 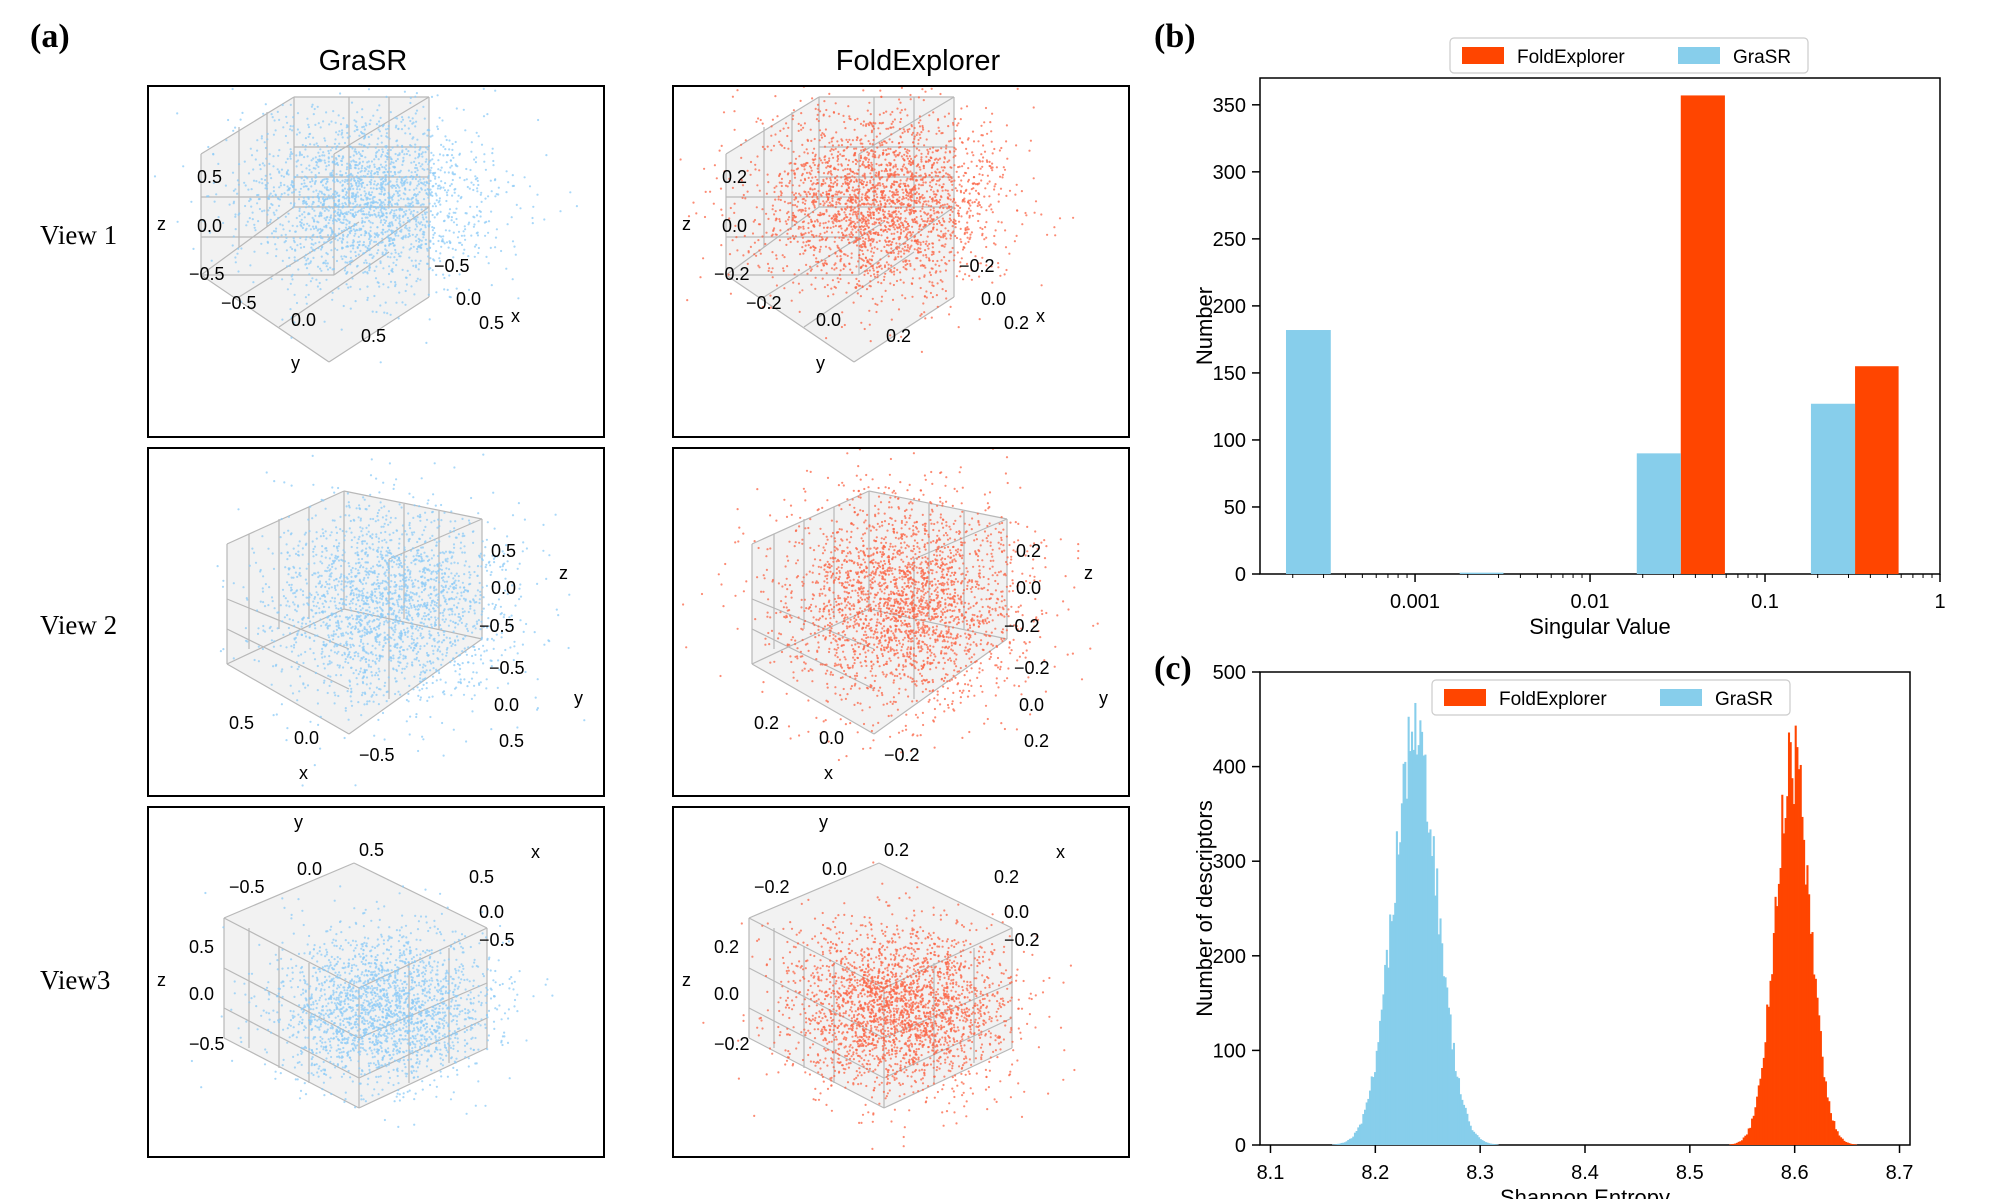 What do you see at coordinates (247, 125) in the screenshot?
I see `grid-line` at bounding box center [247, 125].